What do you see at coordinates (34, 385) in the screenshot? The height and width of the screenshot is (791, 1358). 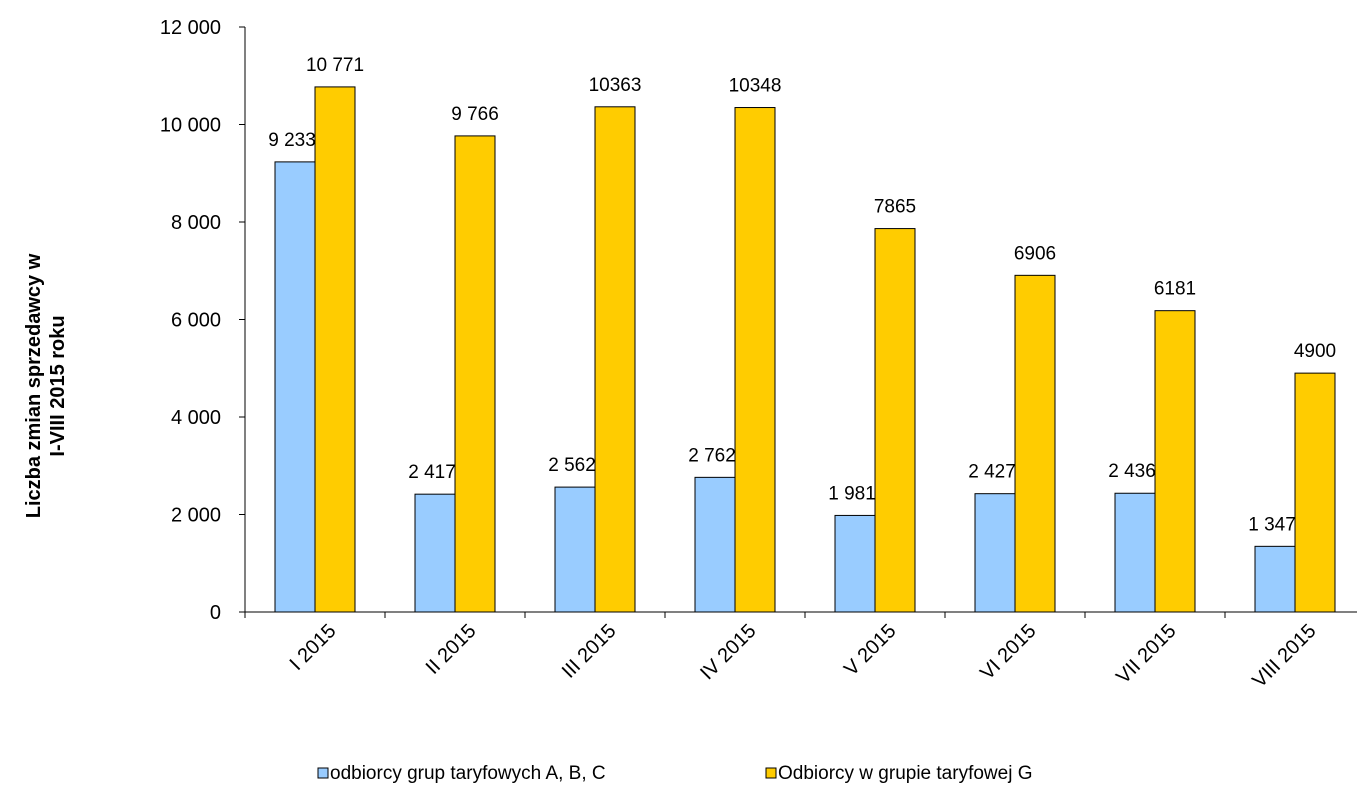 I see `y-axis-title-line-1: Liczba zmian sprzedawcy w` at bounding box center [34, 385].